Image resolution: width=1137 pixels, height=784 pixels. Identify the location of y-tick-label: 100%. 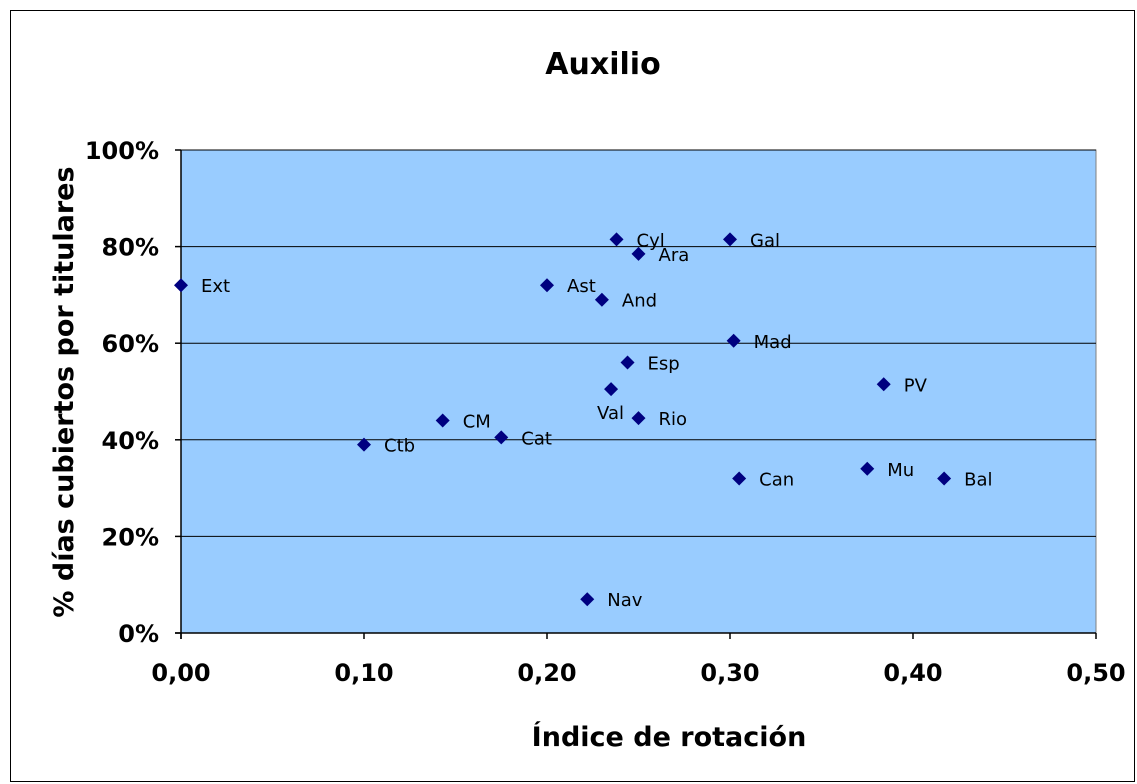
(122, 151).